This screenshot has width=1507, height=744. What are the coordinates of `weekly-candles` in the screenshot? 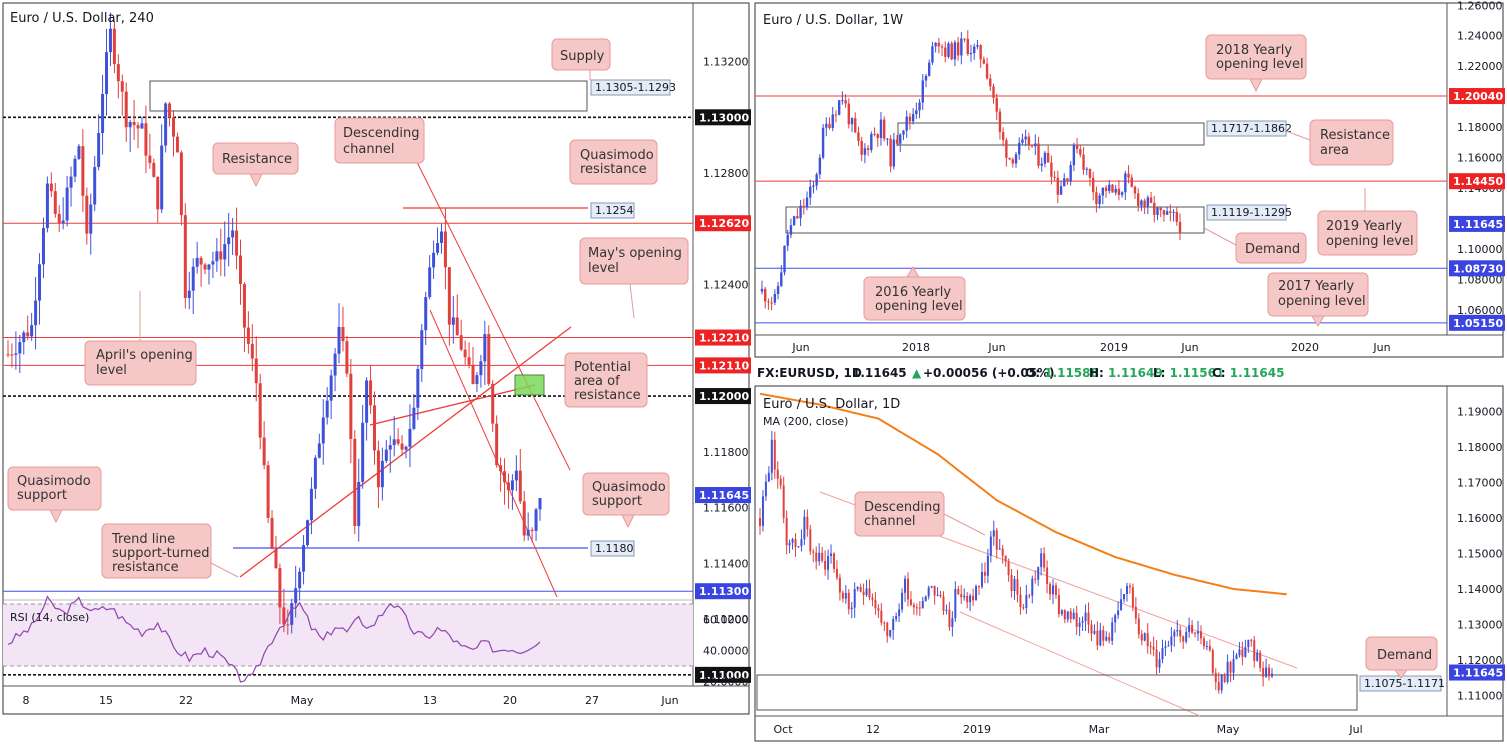 It's located at (971, 170).